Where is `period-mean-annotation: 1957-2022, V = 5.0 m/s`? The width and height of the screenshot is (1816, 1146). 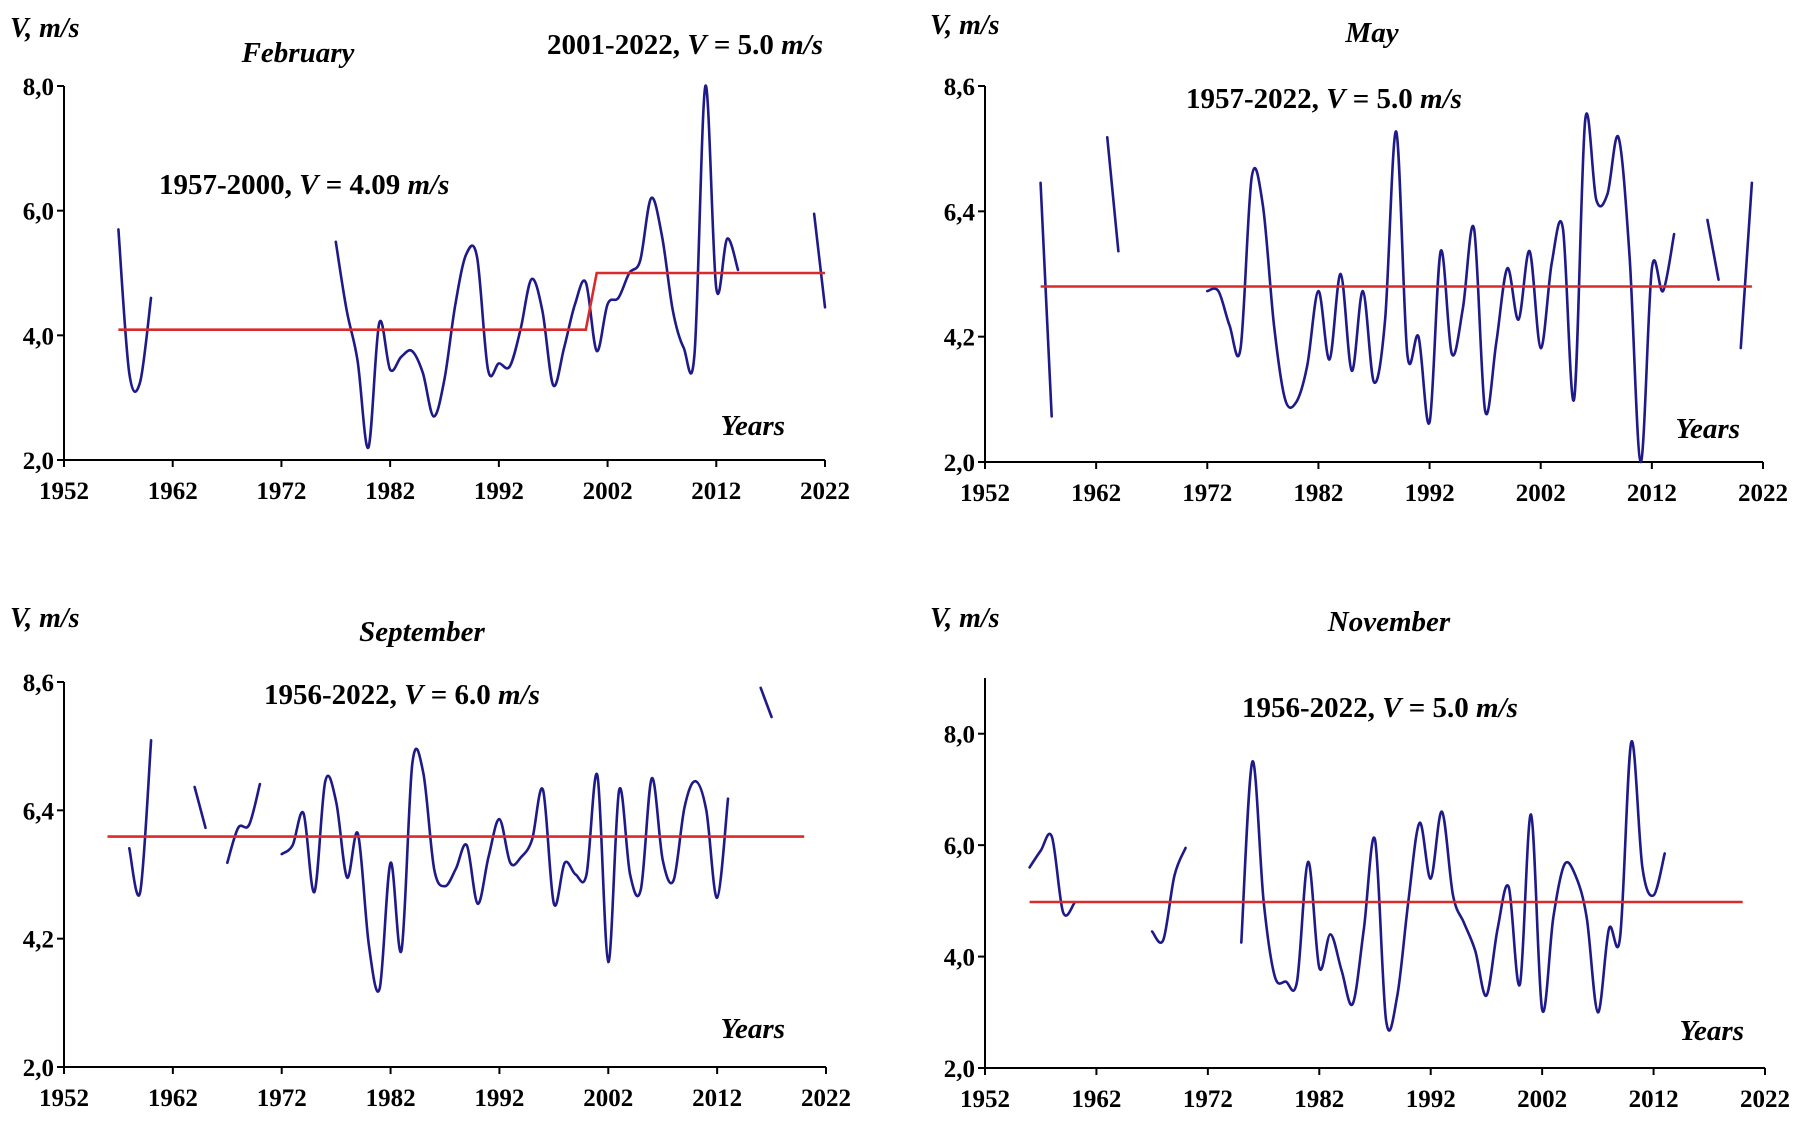
period-mean-annotation: 1957-2022, V = 5.0 m/s is located at coordinates (1324, 99).